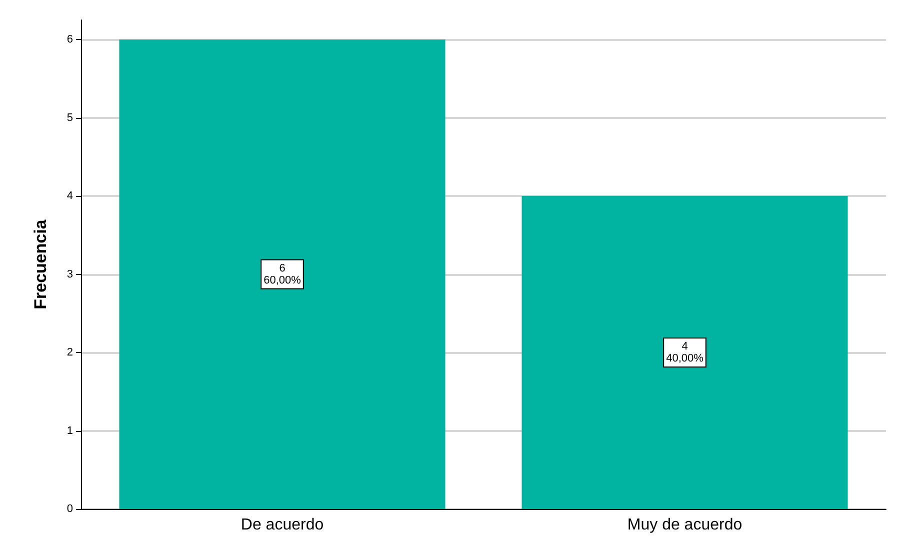 The height and width of the screenshot is (553, 899). Describe the element at coordinates (685, 352) in the screenshot. I see `data-label: 4 40,00%` at that location.